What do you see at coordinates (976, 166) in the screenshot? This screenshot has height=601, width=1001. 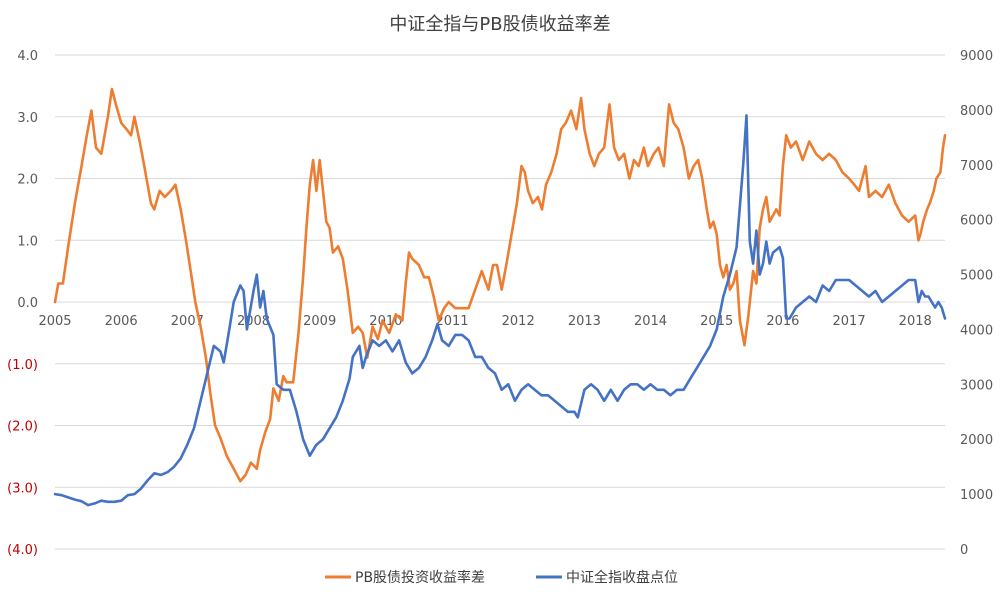 I see `y-right-tick-label: 7000` at bounding box center [976, 166].